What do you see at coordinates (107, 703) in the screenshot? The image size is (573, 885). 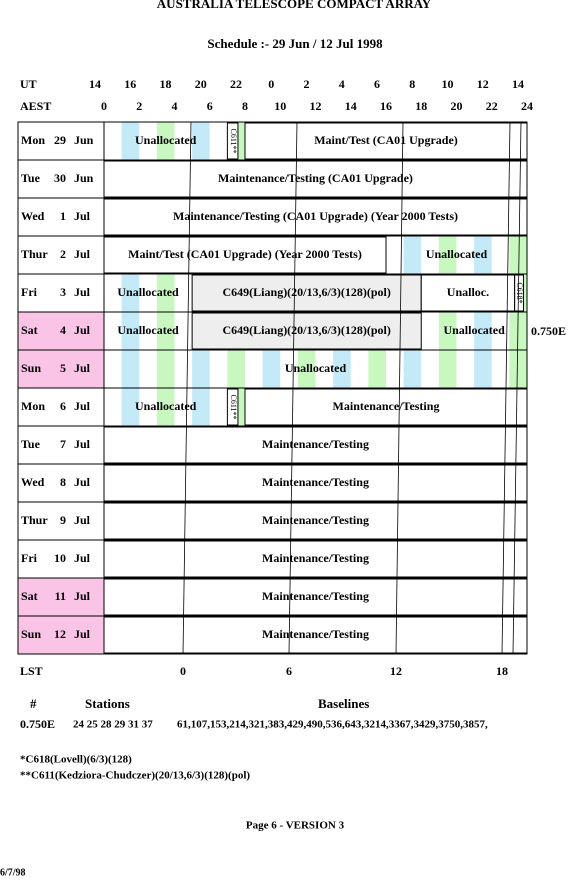 I see `col-header: Stations` at bounding box center [107, 703].